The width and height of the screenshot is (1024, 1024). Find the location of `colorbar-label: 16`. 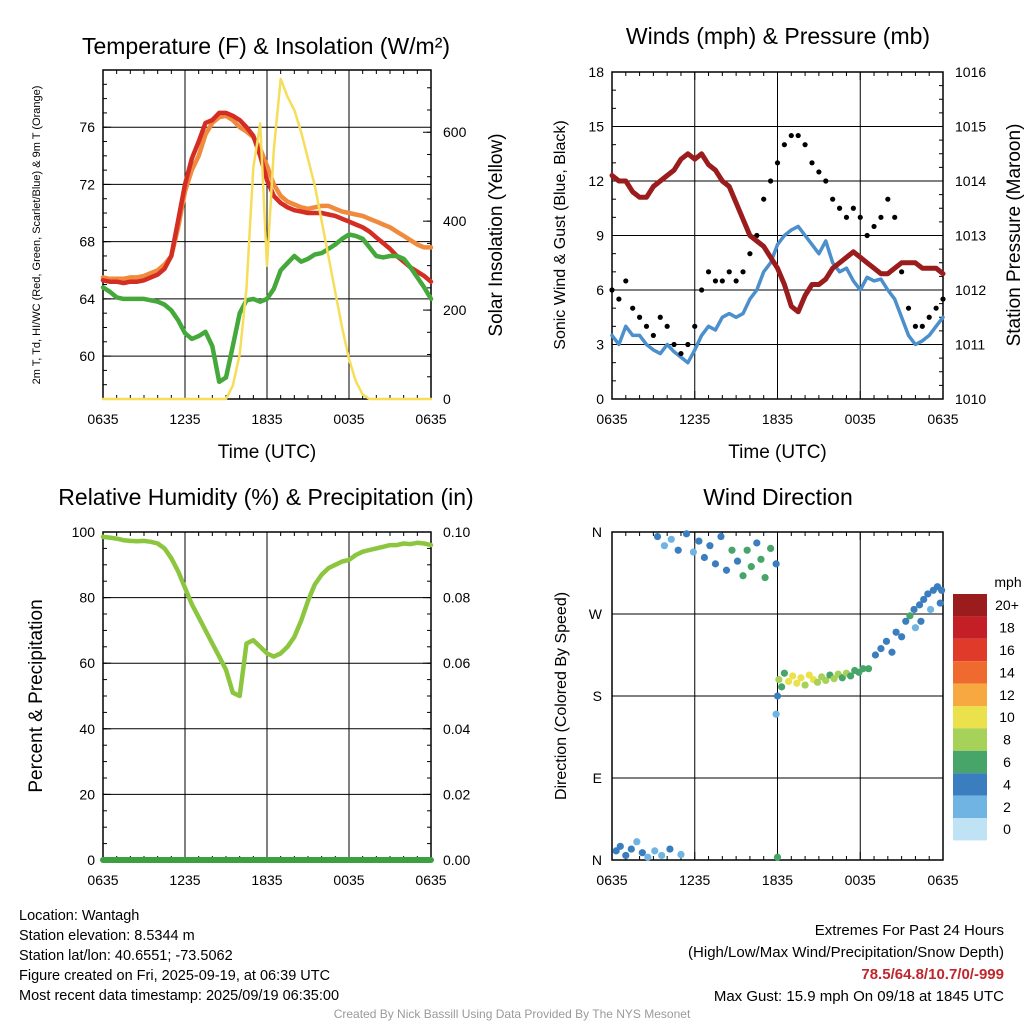

colorbar-label: 16 is located at coordinates (1007, 650).